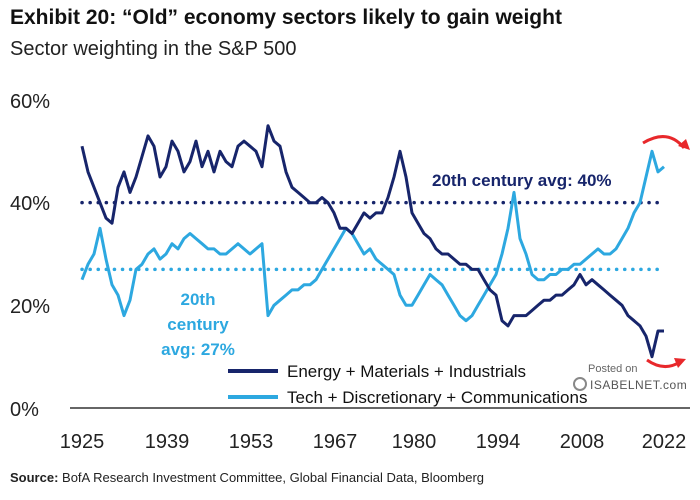  I want to click on arrow-down-icon, so click(663, 363).